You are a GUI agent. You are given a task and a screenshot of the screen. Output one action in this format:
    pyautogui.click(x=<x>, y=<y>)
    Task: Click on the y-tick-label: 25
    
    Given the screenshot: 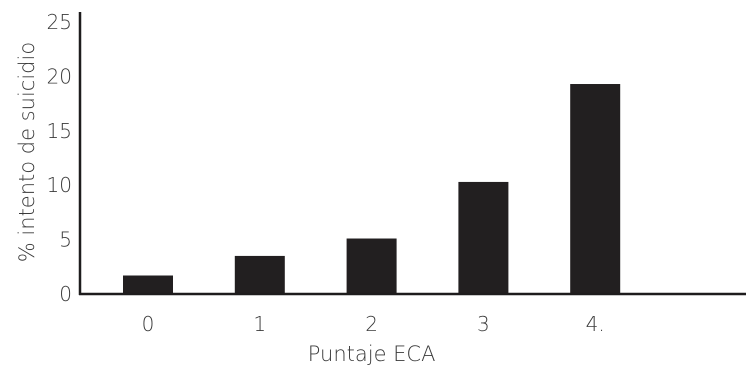 What is the action you would take?
    pyautogui.click(x=59, y=22)
    